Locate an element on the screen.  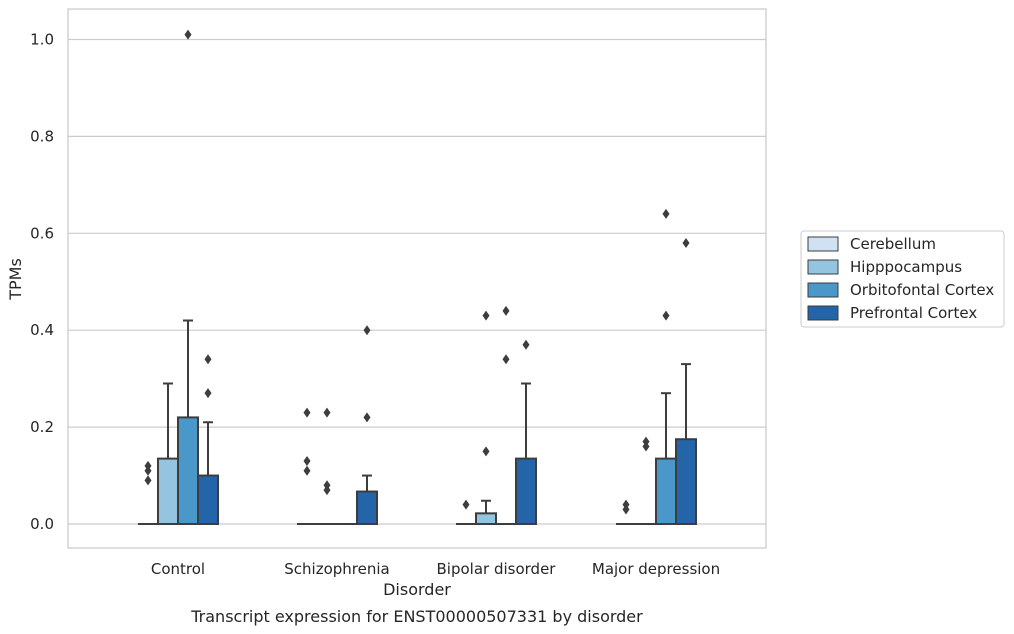
x-tick-label: Major depression is located at coordinates (656, 569).